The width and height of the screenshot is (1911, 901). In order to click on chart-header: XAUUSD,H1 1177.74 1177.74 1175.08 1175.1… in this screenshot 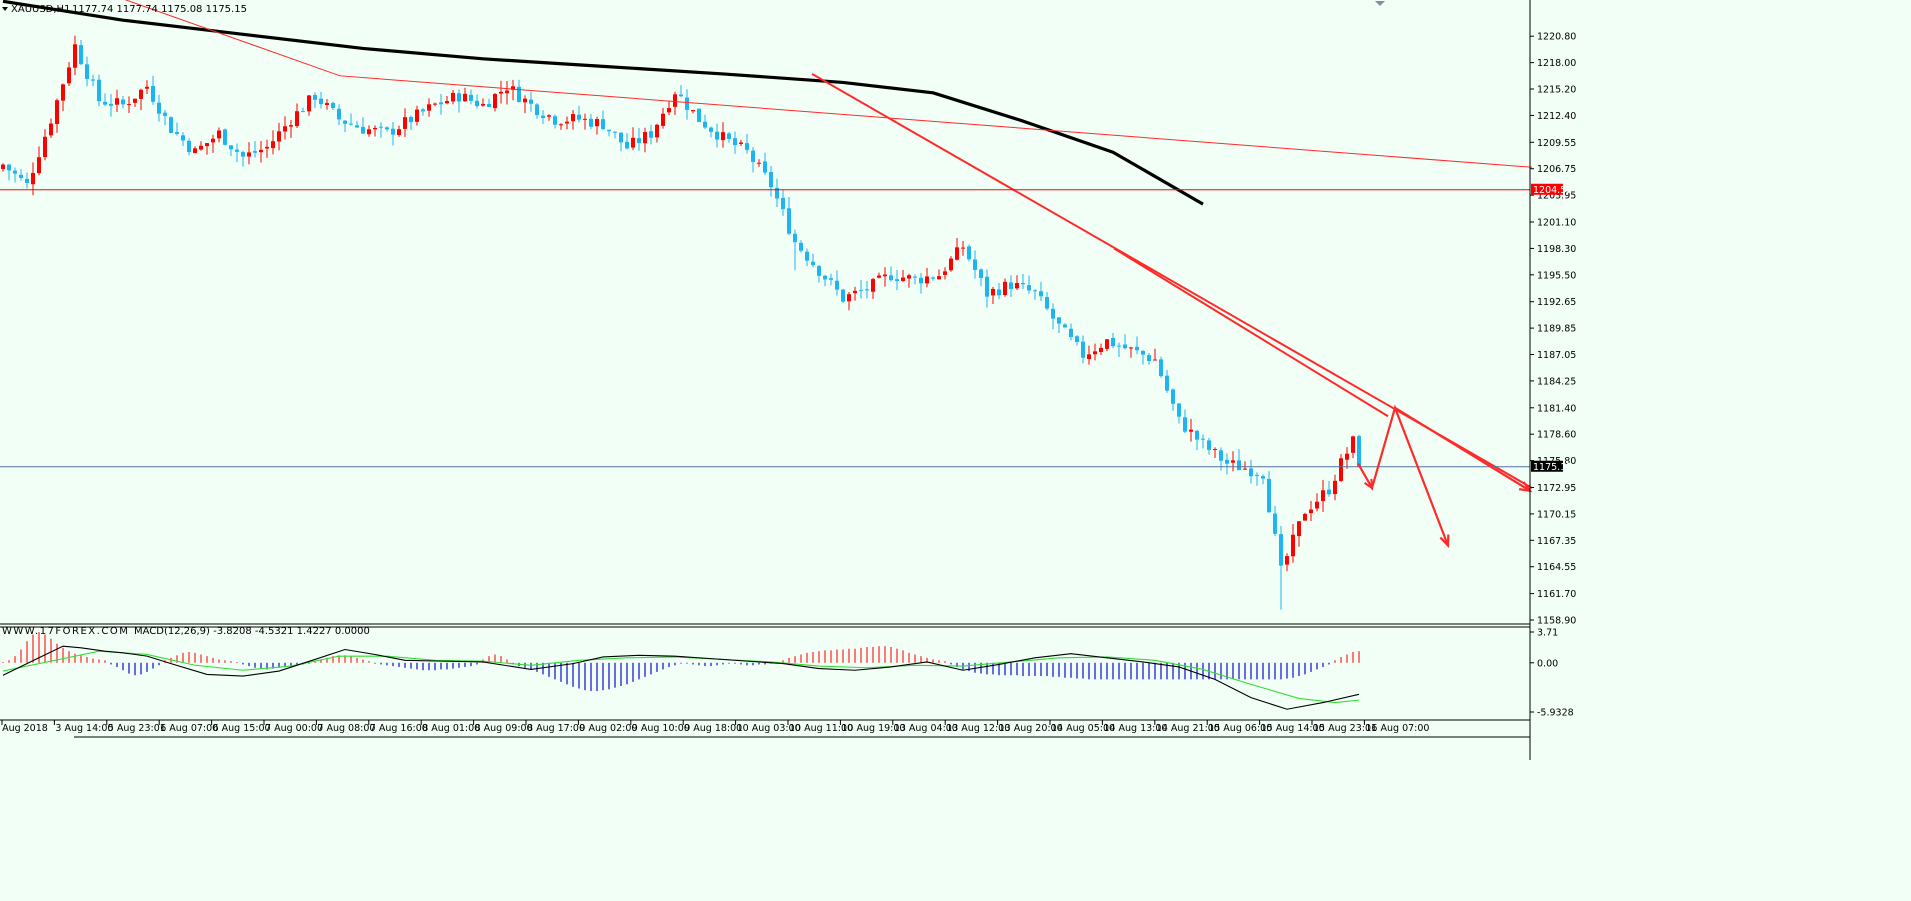, I will do `click(124, 9)`.